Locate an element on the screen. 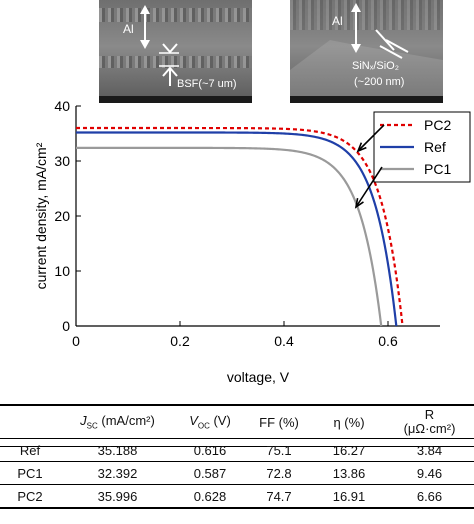  legend-label-pc1: PC1 is located at coordinates (437, 169).